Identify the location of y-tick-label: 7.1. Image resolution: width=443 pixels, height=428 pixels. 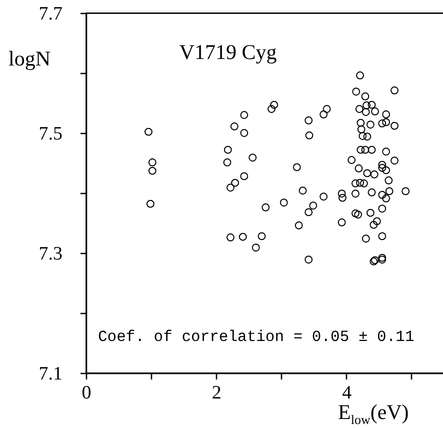
(50, 374).